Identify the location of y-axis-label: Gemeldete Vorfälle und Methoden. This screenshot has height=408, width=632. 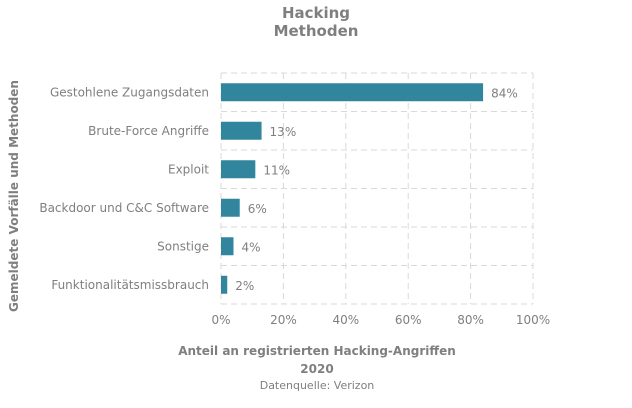
(14, 196).